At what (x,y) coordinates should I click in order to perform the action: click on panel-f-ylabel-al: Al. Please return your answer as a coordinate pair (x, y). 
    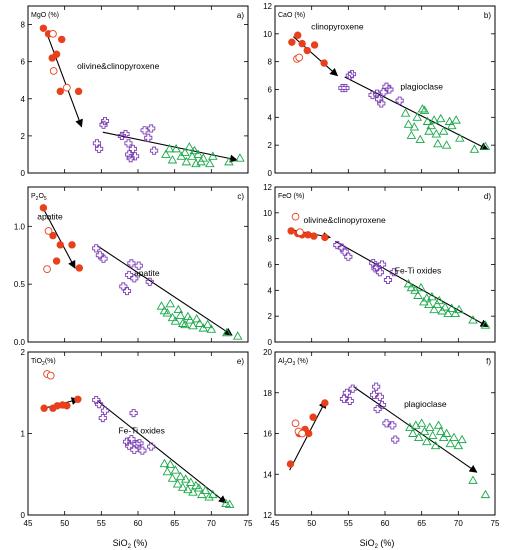
    Looking at the image, I should click on (281, 361).